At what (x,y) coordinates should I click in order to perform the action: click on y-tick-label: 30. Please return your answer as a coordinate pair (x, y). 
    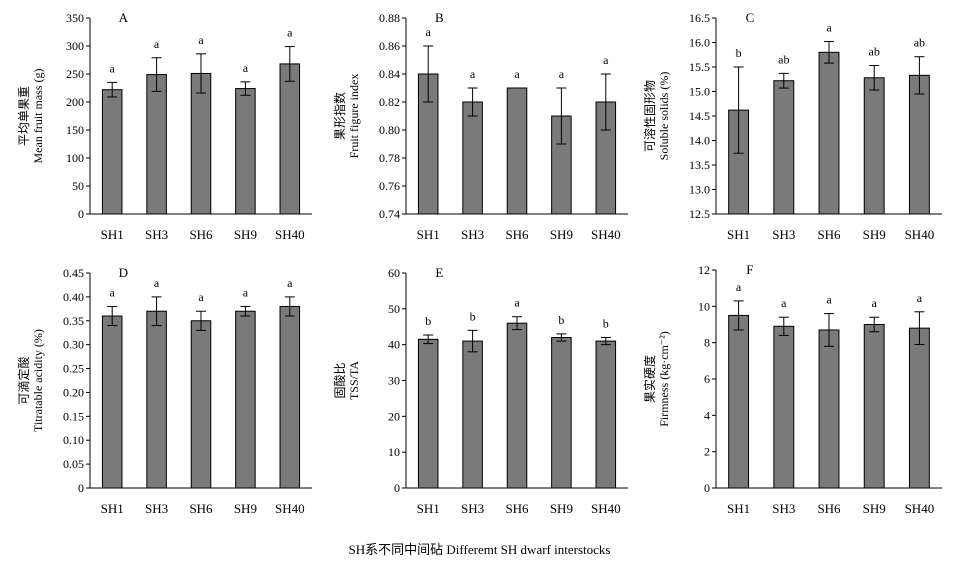
    Looking at the image, I should click on (394, 381).